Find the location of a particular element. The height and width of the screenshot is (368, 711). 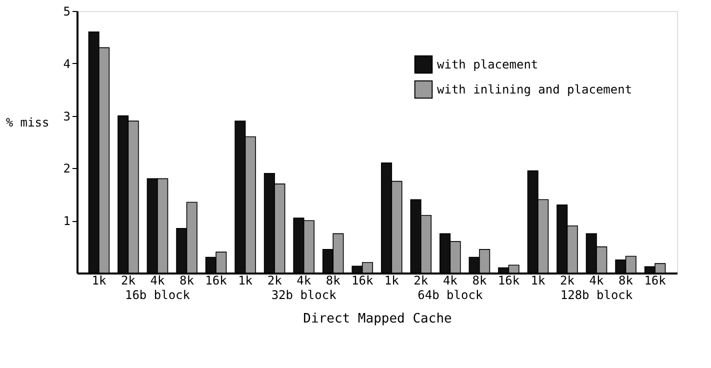

y-tick-label: 2 is located at coordinates (66, 169).